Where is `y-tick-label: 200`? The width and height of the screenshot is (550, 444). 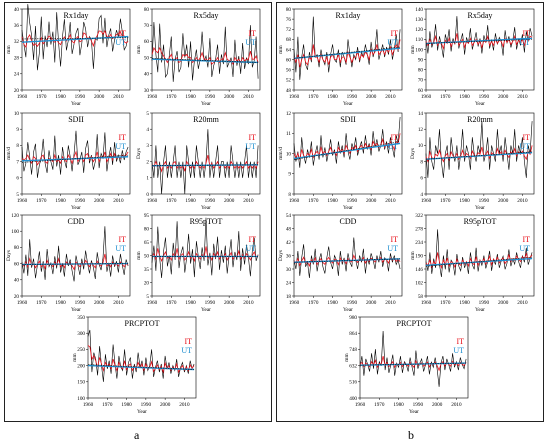
y-tick-label: 200 is located at coordinates (81, 366).